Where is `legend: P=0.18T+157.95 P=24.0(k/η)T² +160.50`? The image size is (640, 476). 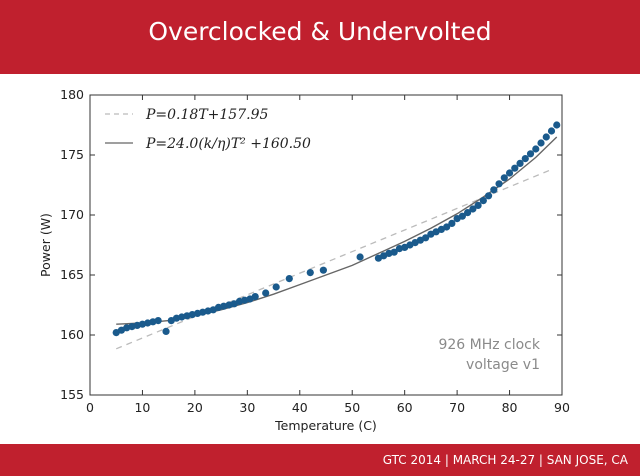 legend: P=0.18T+157.95 P=24.0(k/η)T² +160.50 is located at coordinates (208, 129).